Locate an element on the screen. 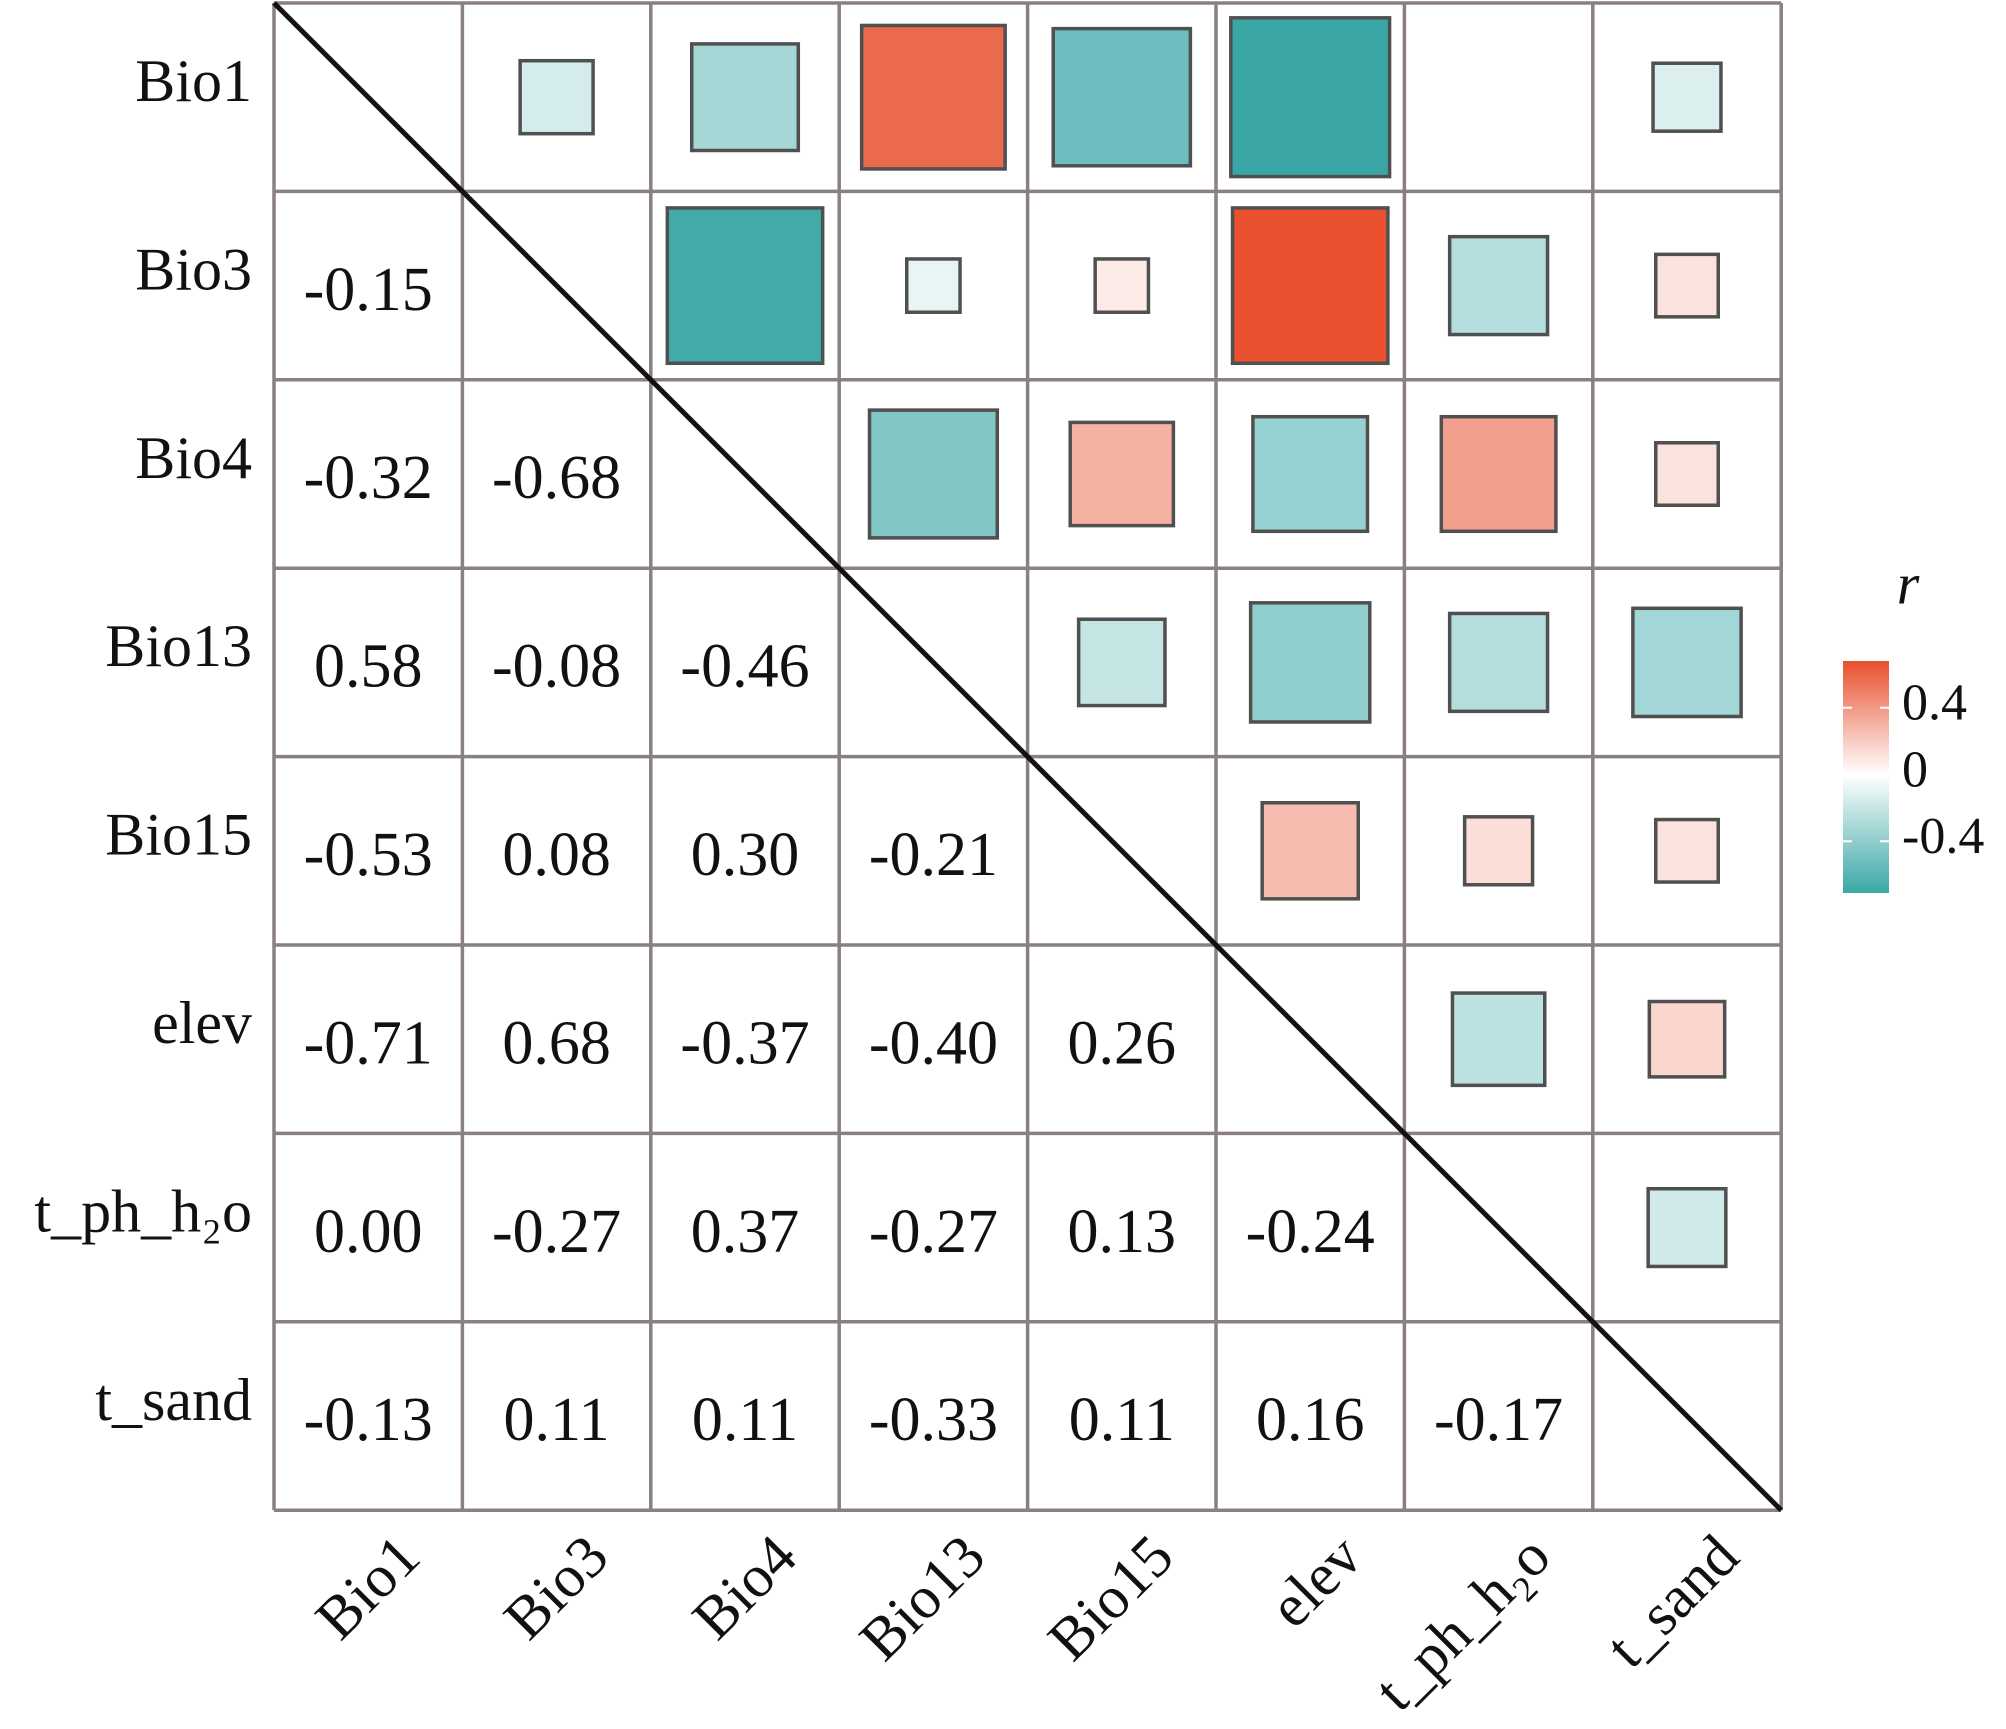  colorbar-tick-label: 0 is located at coordinates (1915, 769).